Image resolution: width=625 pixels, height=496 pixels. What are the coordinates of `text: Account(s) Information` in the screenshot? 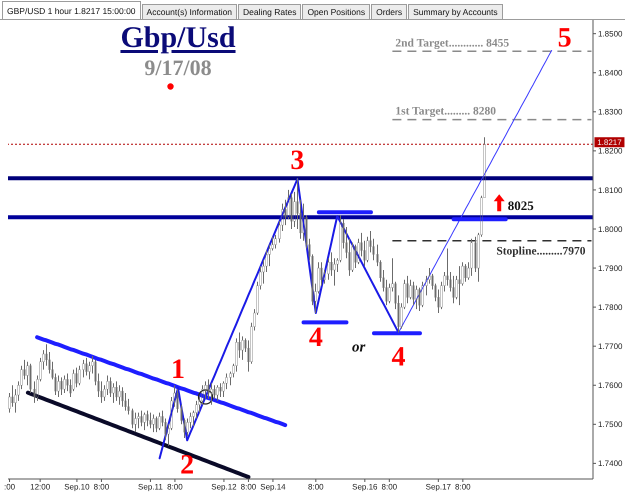 It's located at (190, 12).